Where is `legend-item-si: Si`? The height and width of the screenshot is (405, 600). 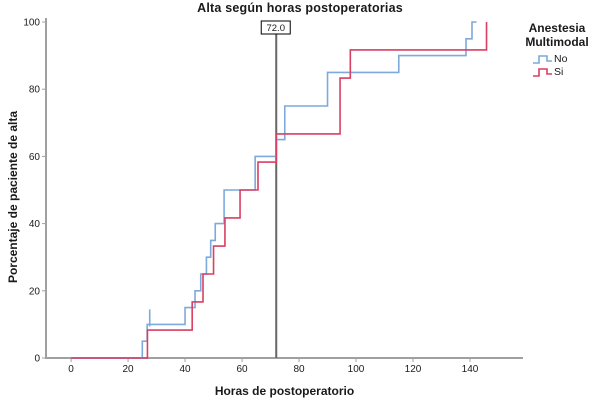
legend-item-si: Si is located at coordinates (566, 72).